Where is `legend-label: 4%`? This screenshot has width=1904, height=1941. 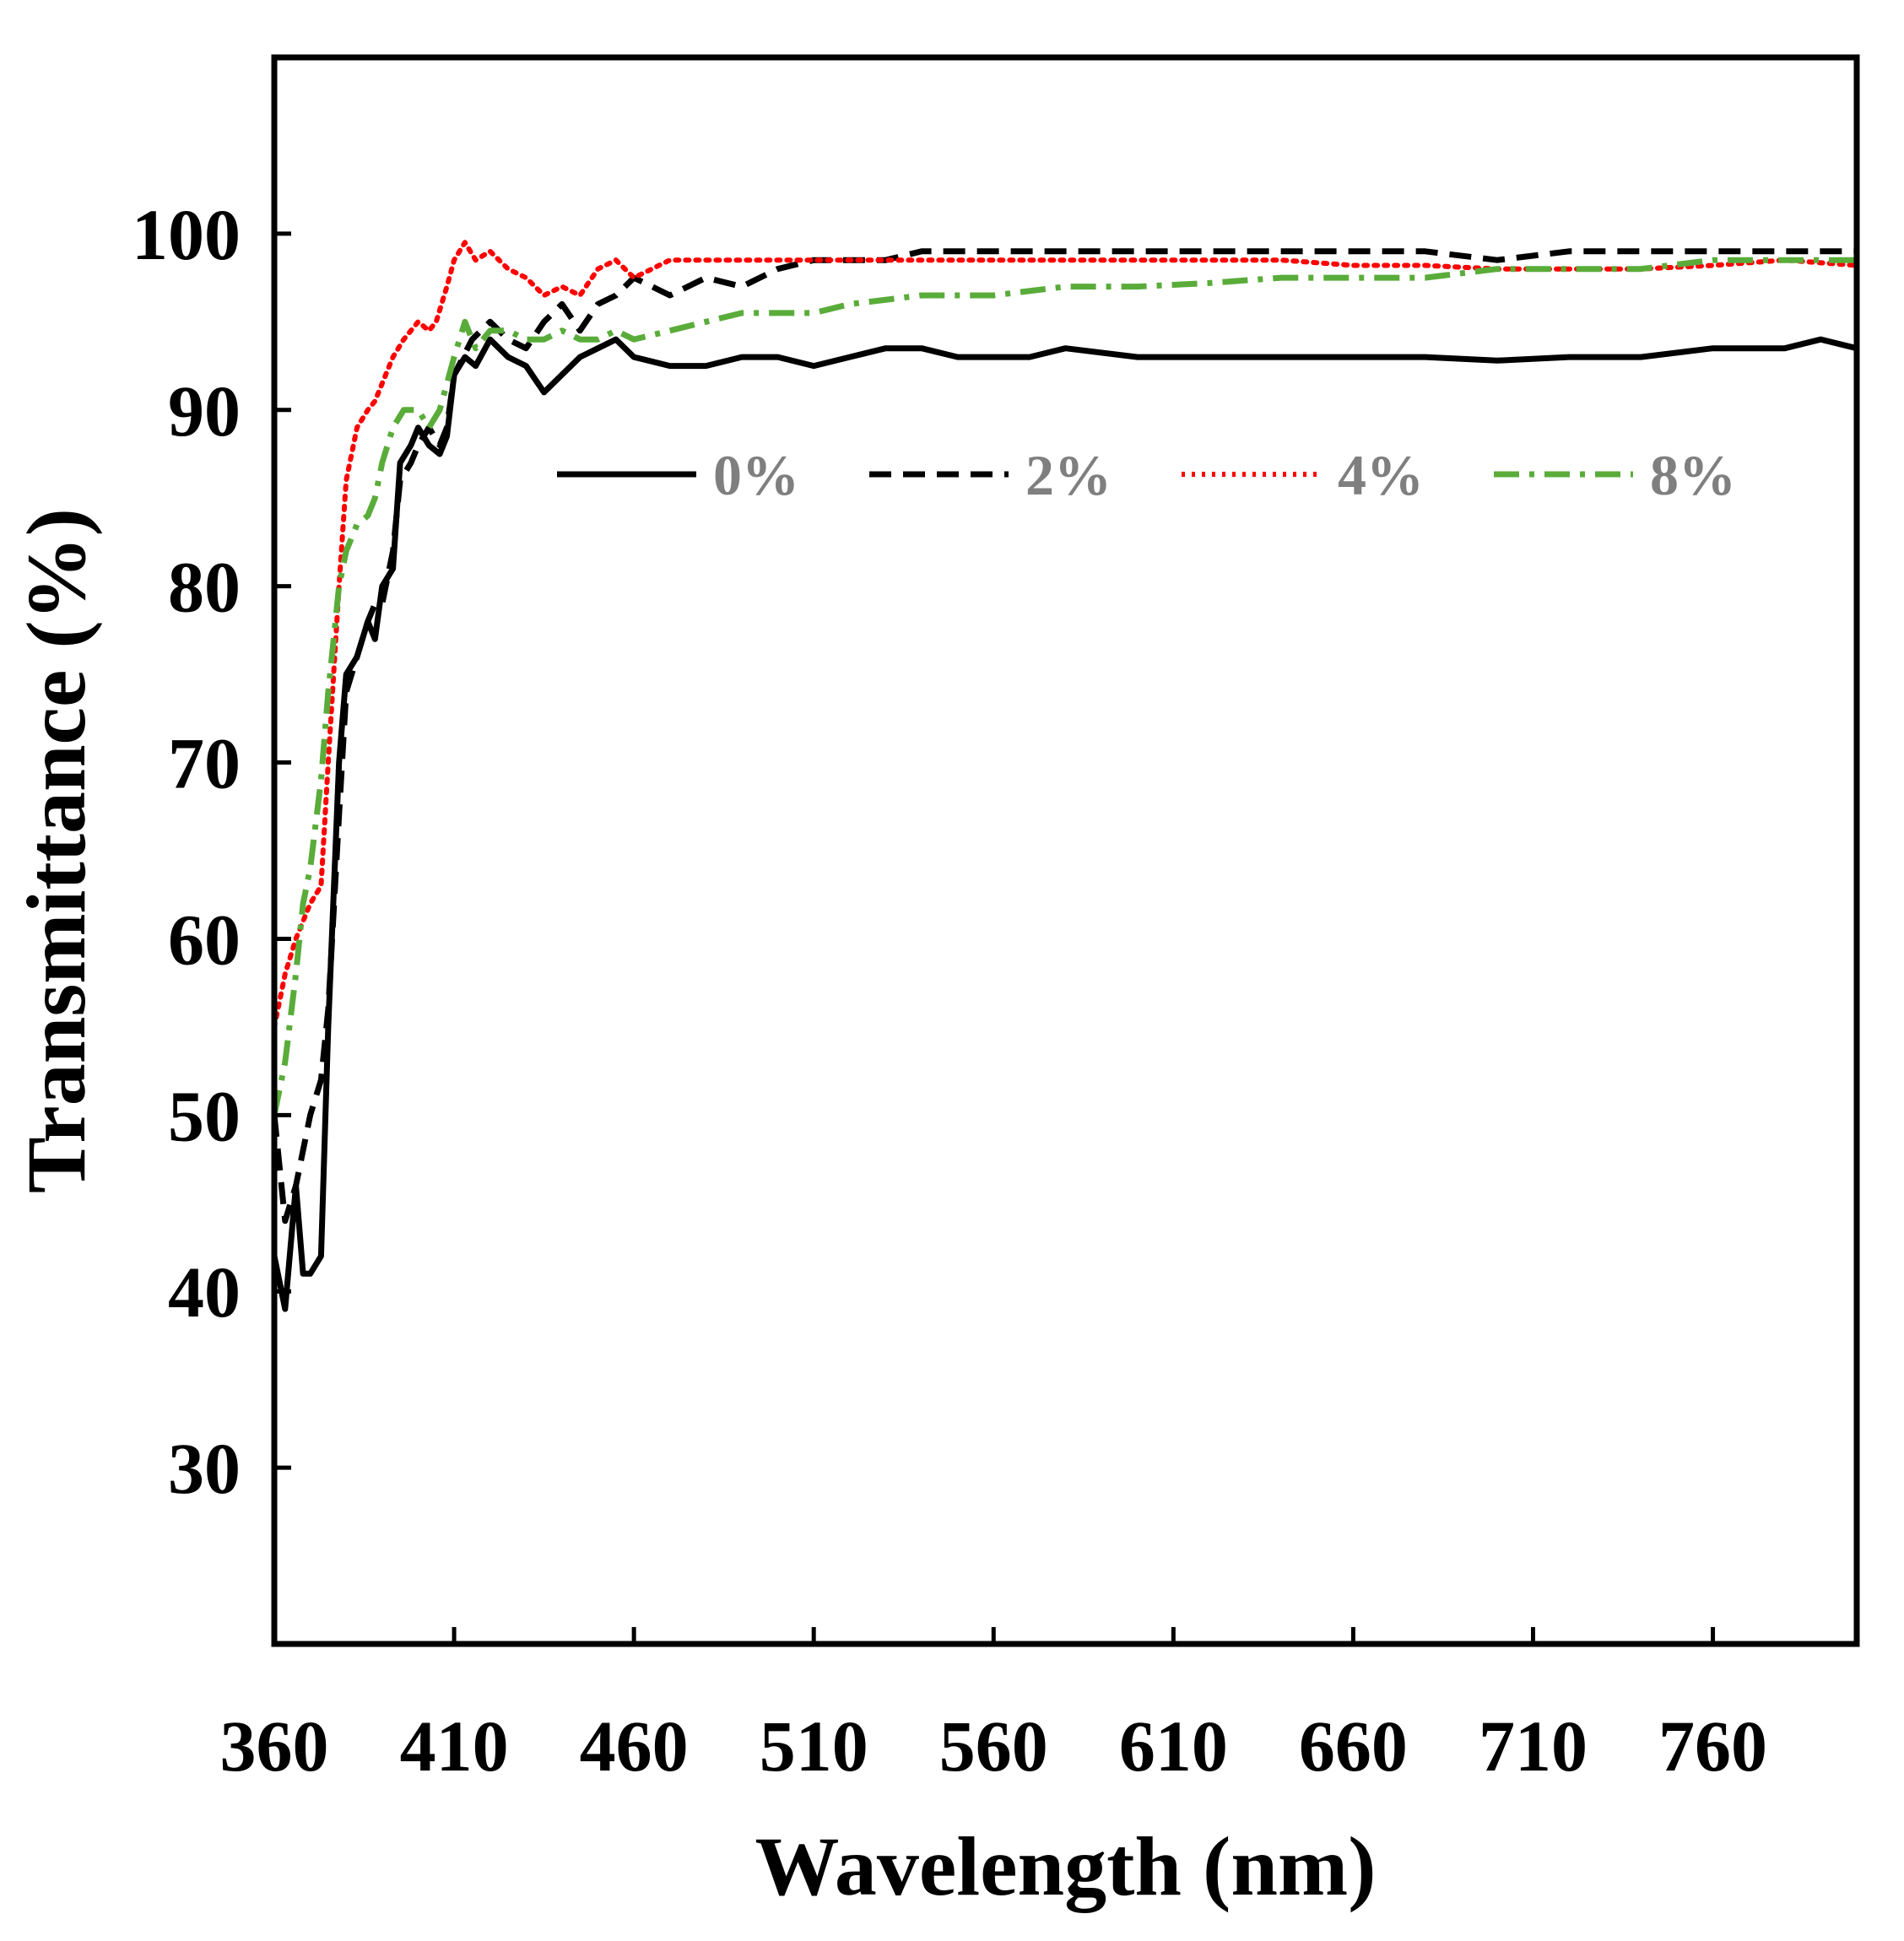
legend-label: 4% is located at coordinates (1381, 475).